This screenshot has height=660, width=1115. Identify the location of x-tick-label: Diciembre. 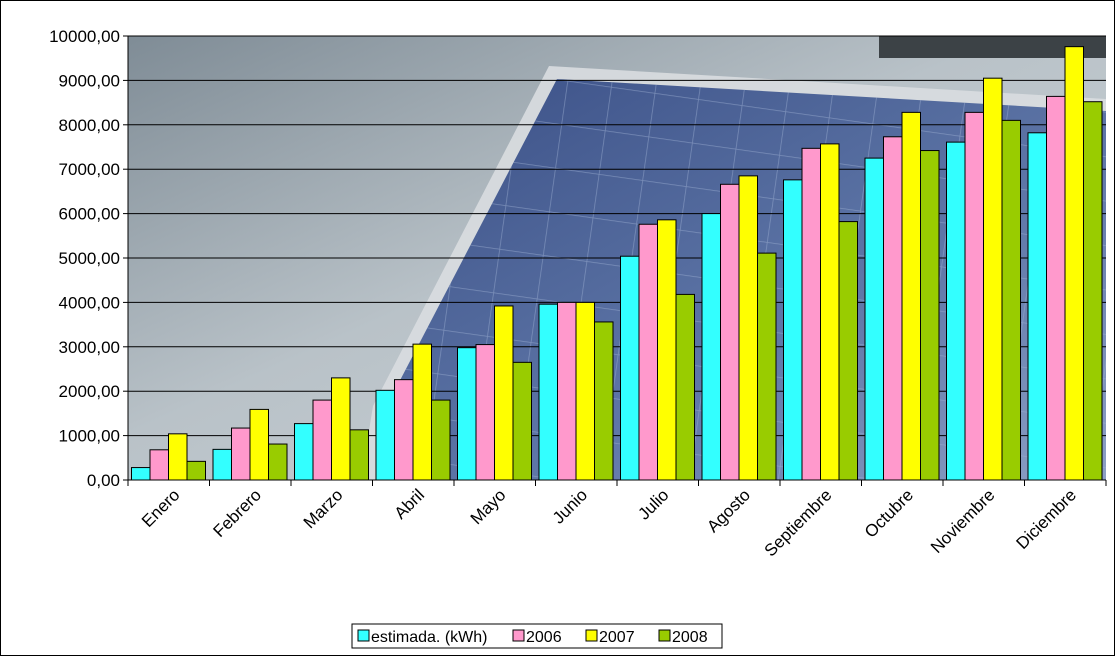
(1047, 519).